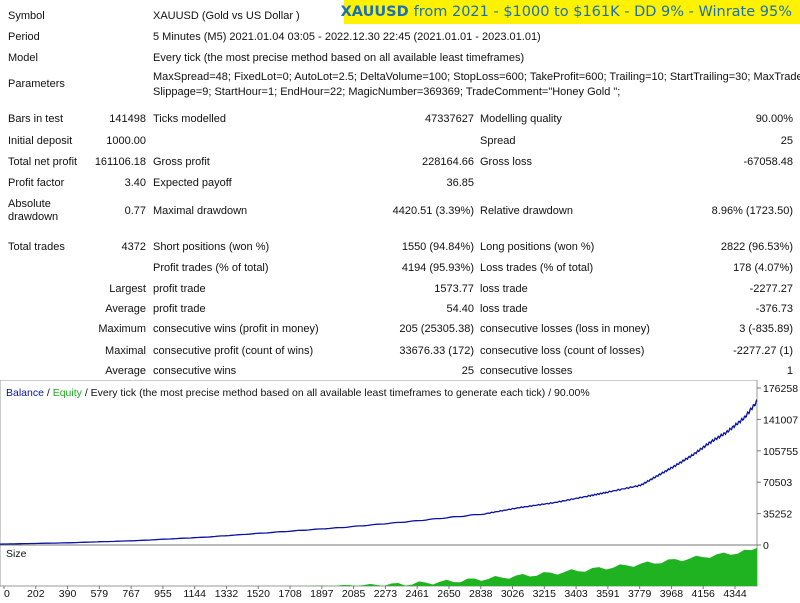 Image resolution: width=800 pixels, height=603 pixels. I want to click on short-positions-label: Short positions (won %), so click(211, 247).